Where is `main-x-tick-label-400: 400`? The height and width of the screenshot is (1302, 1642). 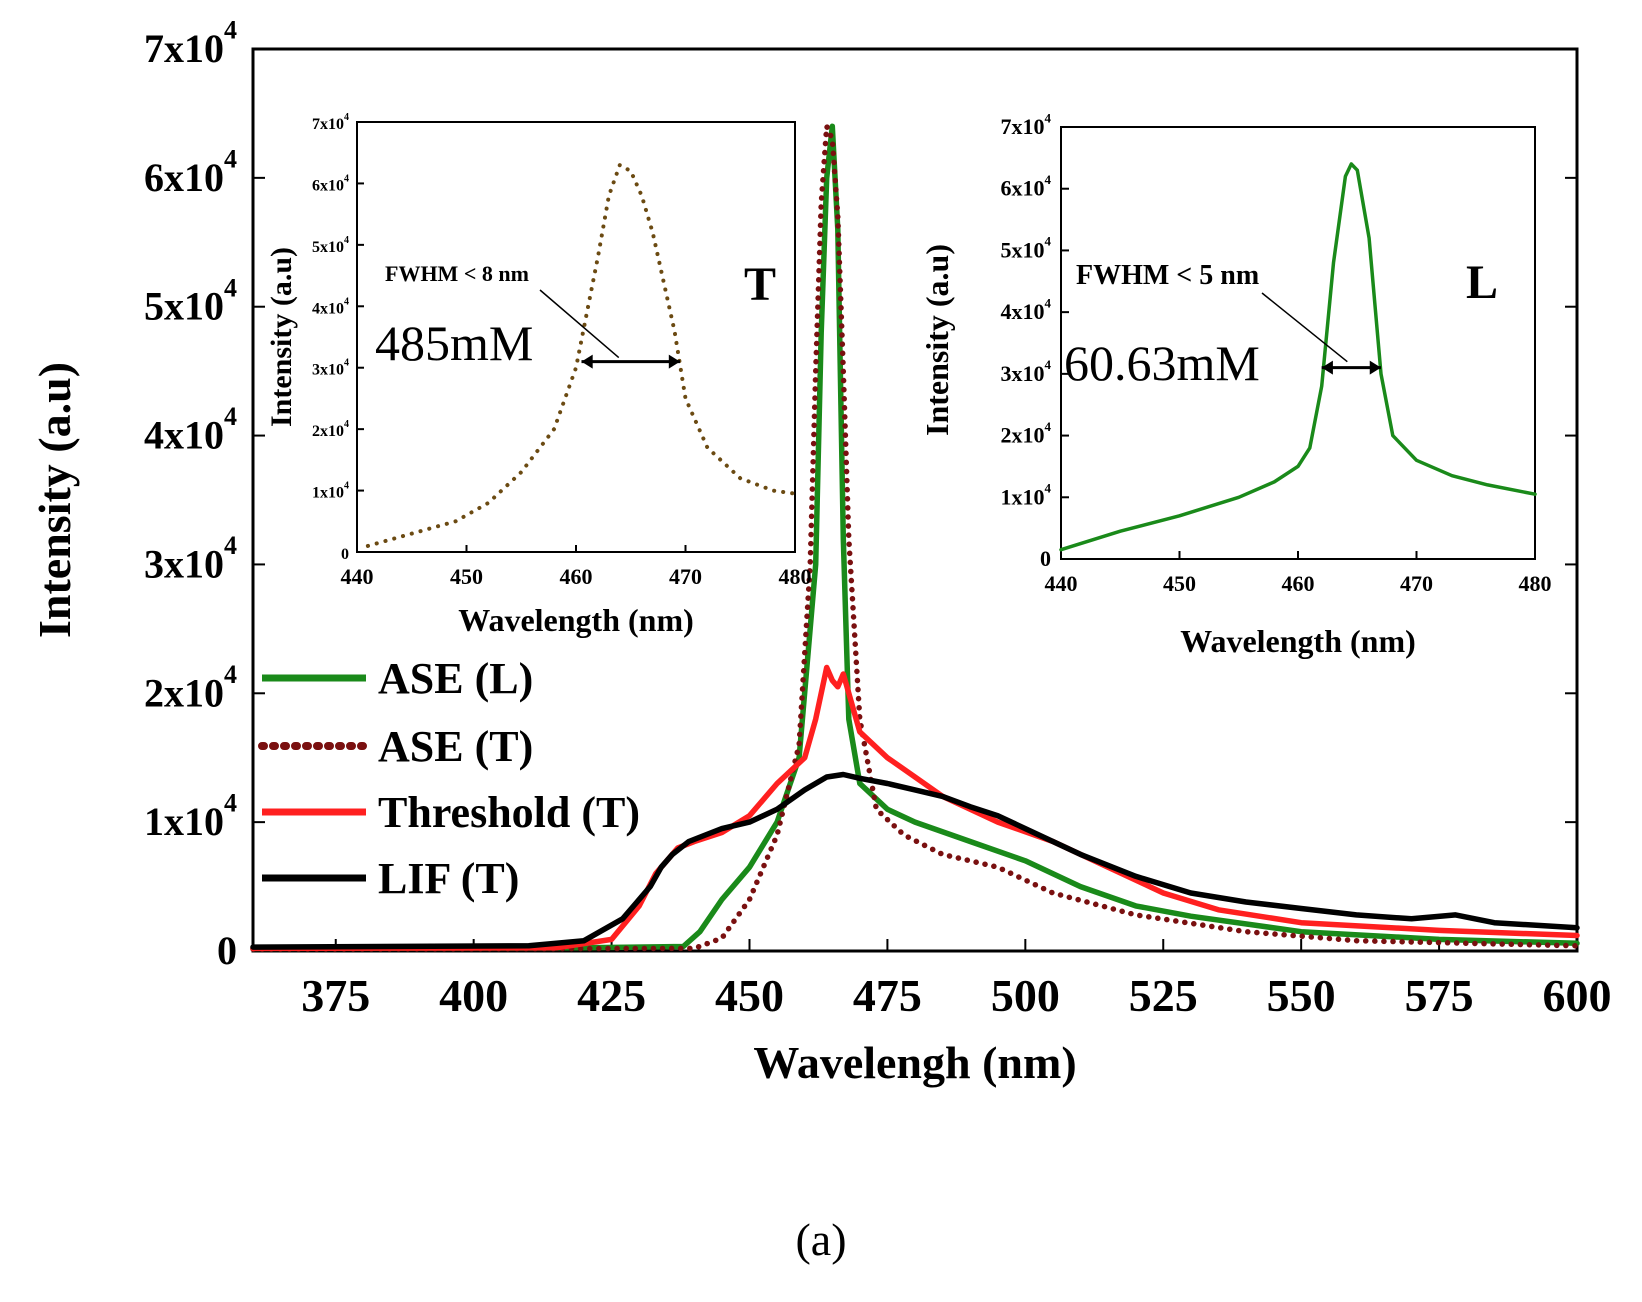
main-x-tick-label-400: 400 is located at coordinates (473, 995).